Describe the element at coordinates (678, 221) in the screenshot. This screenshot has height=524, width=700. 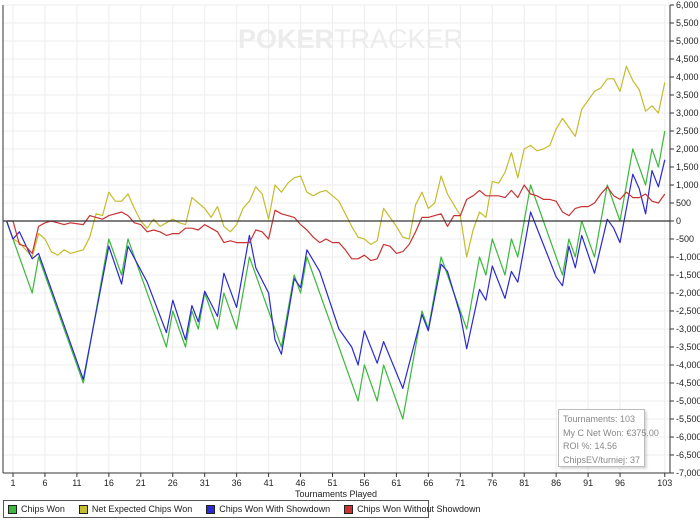
I see `y-tick-label: 0` at that location.